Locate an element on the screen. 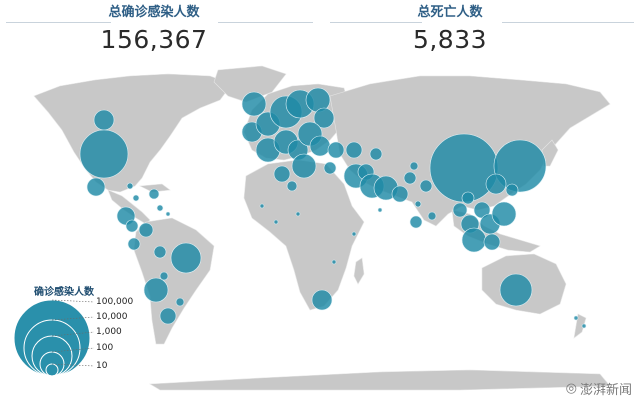 The image size is (640, 404). confirmed-label: 总确诊感染人数 is located at coordinates (154, 12).